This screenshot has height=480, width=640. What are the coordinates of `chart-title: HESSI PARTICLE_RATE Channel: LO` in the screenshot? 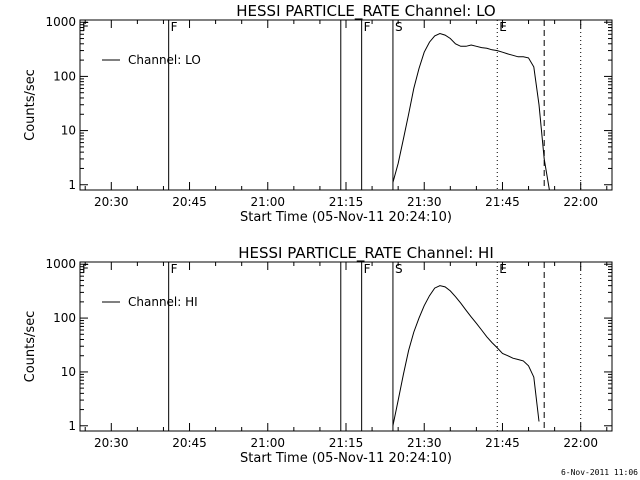 It's located at (365, 11).